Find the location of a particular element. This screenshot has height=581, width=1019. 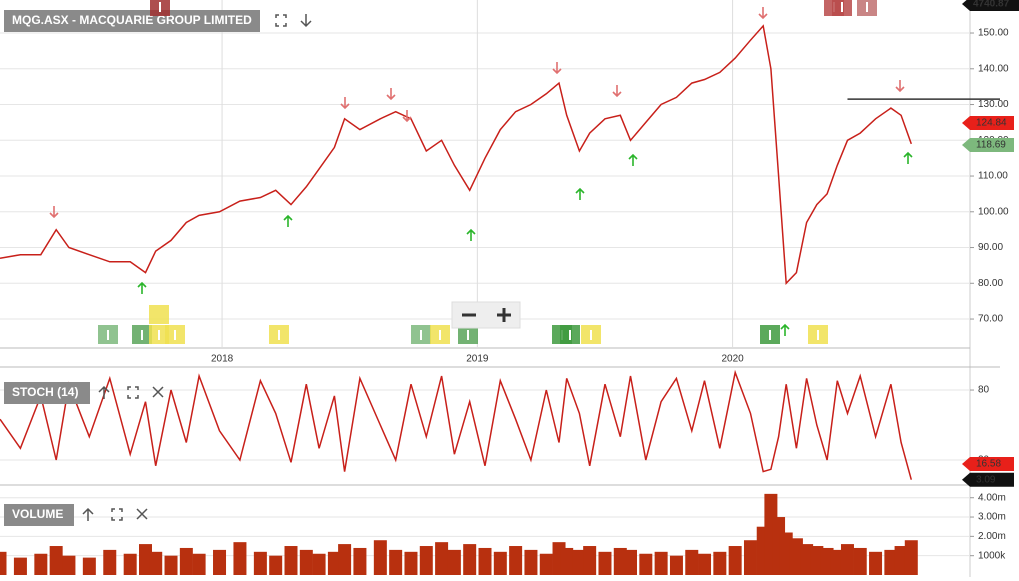

x-tick-label: 2020 is located at coordinates (732, 359).